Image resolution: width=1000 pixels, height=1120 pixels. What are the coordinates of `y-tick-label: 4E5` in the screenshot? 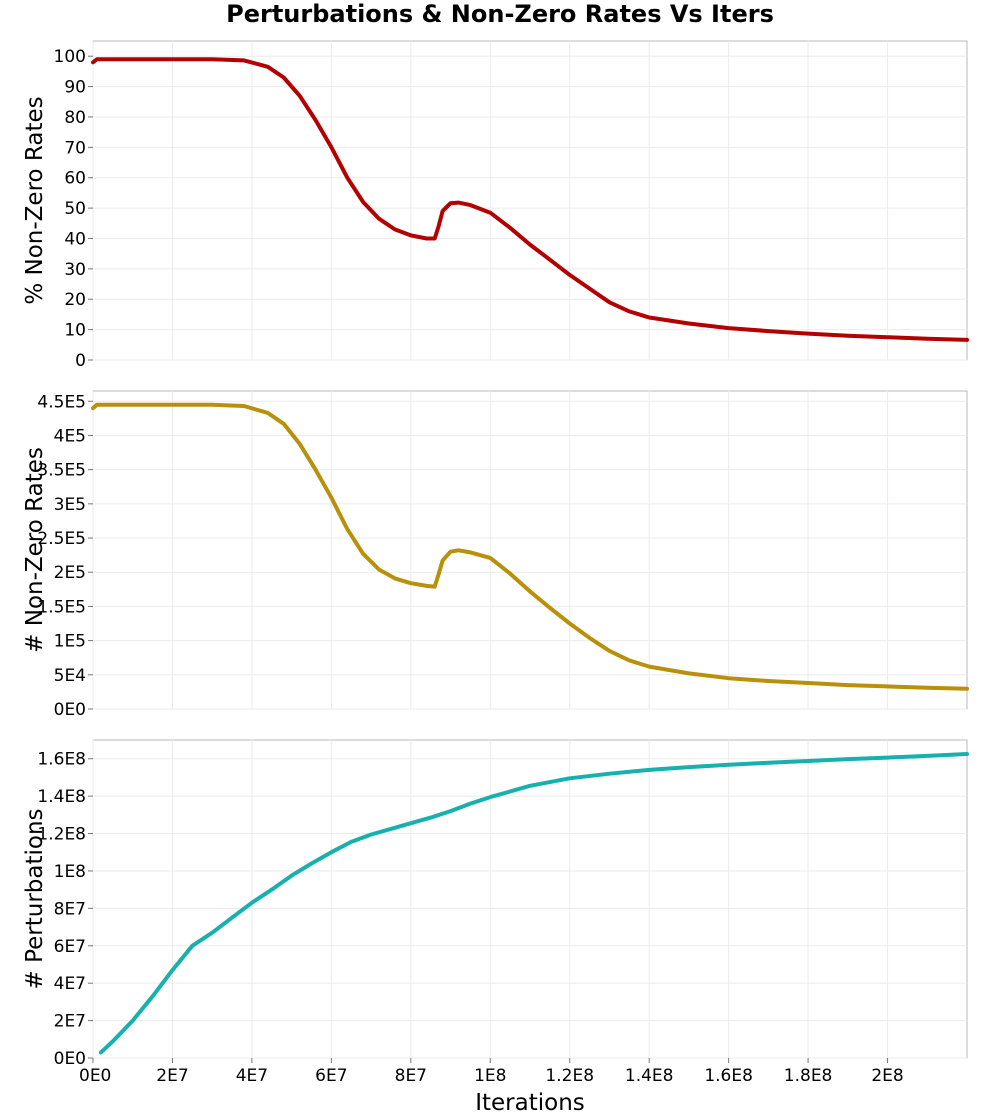 It's located at (70, 436).